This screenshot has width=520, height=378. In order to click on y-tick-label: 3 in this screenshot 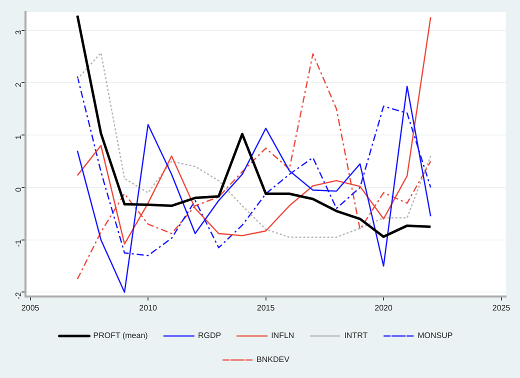, I will do `click(18, 32)`.